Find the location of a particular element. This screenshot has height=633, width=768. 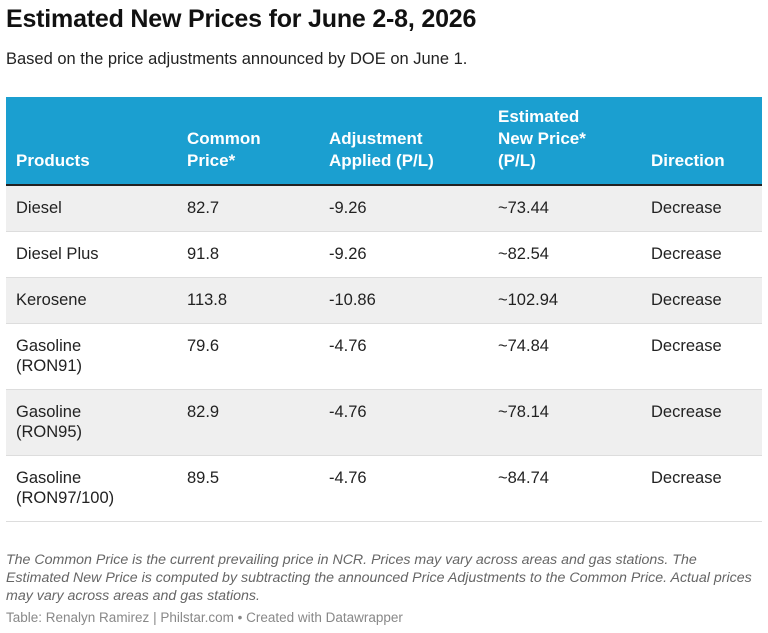

product-line: Diesel is located at coordinates (39, 208).